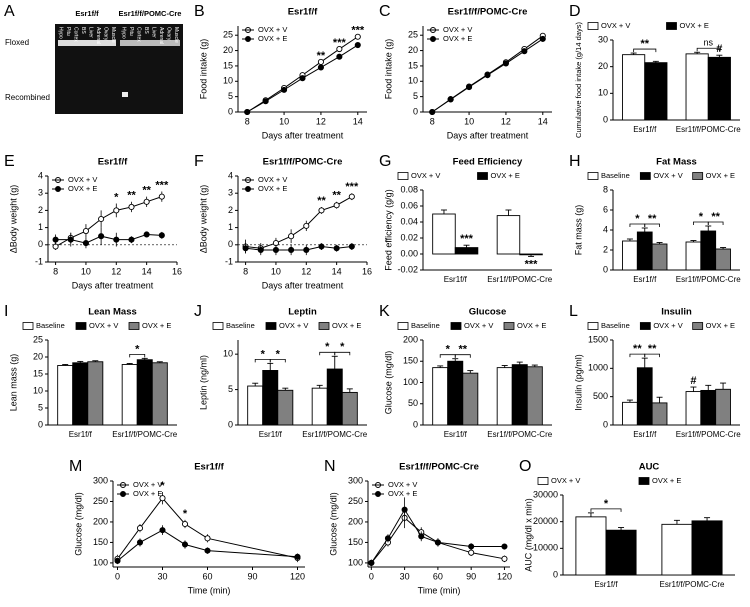  What do you see at coordinates (113, 35) in the screenshot?
I see `lane-label: Muscle` at bounding box center [113, 35].